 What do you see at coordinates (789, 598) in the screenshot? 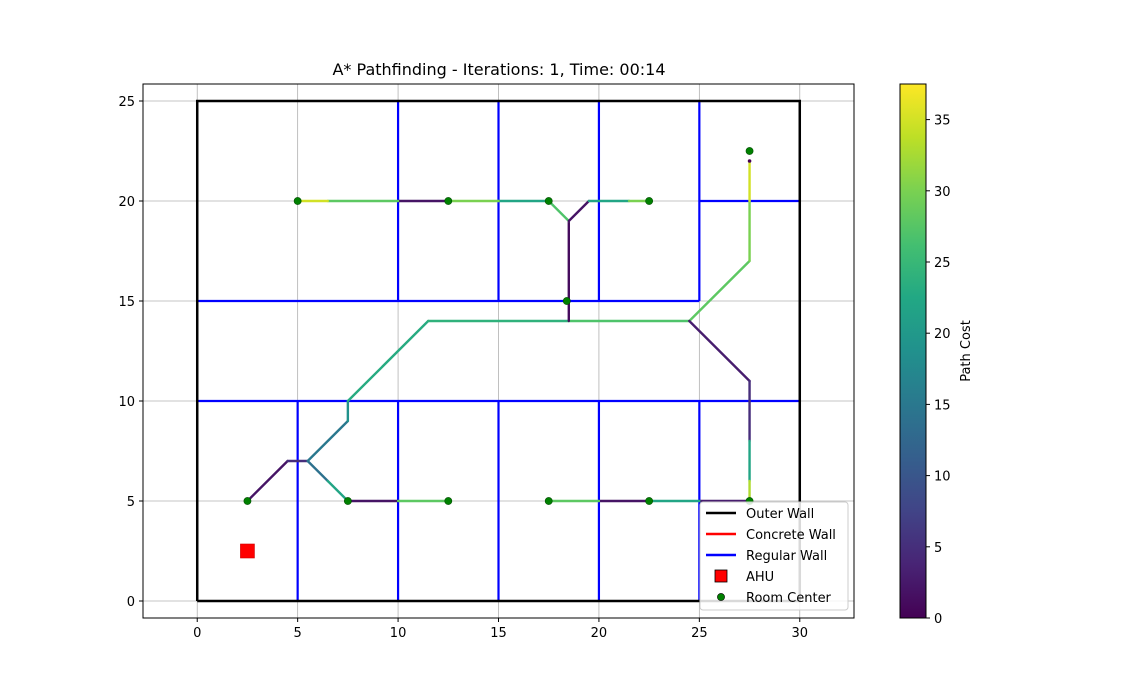
I see `legend-label: Room Center` at bounding box center [789, 598].